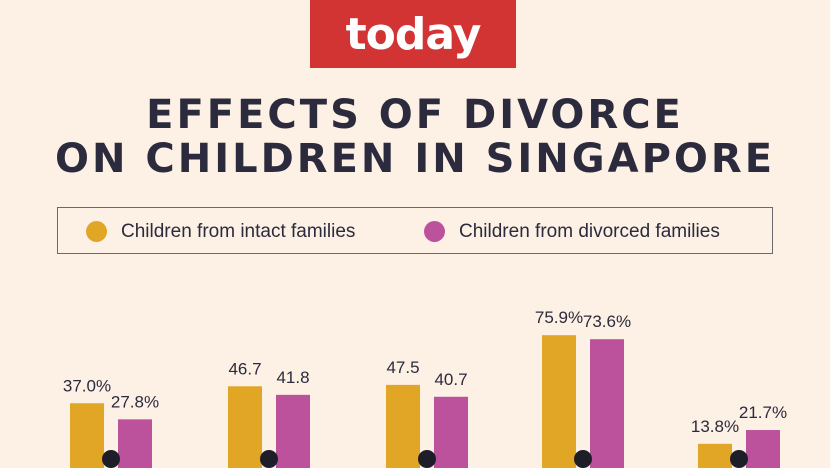  Describe the element at coordinates (413, 34) in the screenshot. I see `today-logo: today` at that location.